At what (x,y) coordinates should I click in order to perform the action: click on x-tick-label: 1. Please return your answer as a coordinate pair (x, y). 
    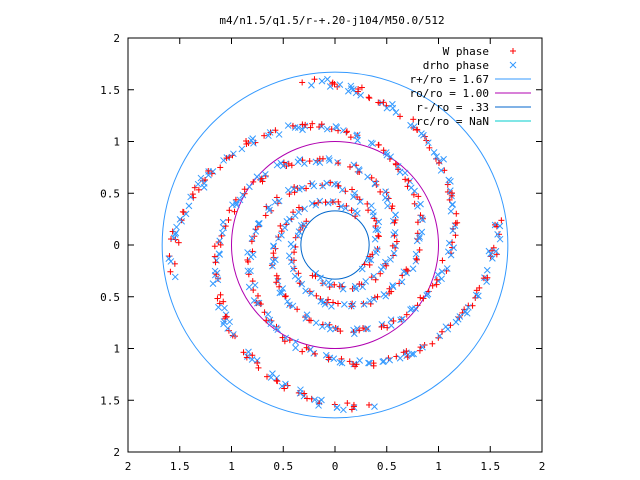
    Looking at the image, I should click on (438, 466).